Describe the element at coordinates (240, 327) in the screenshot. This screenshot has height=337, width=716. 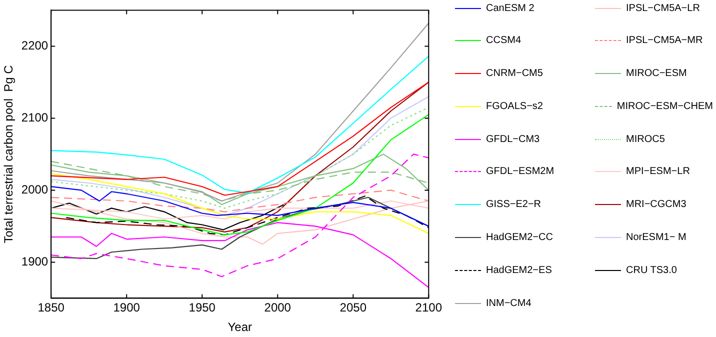
I see `x-axis-title: Year` at that location.